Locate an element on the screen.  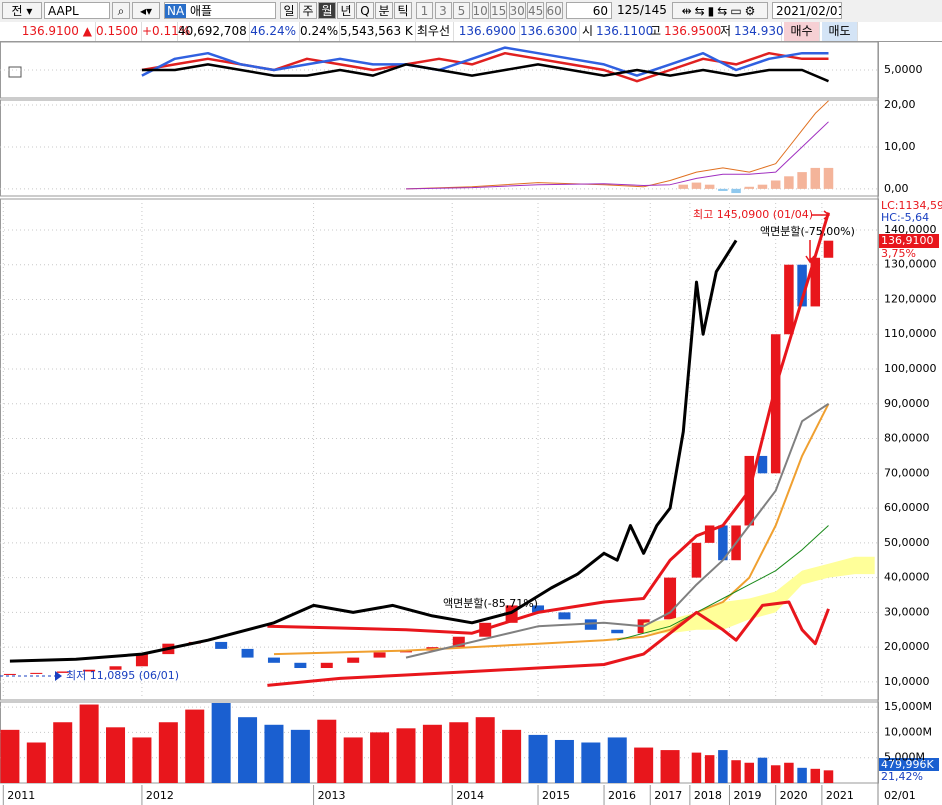
last-volume-box is located at coordinates (909, 764).